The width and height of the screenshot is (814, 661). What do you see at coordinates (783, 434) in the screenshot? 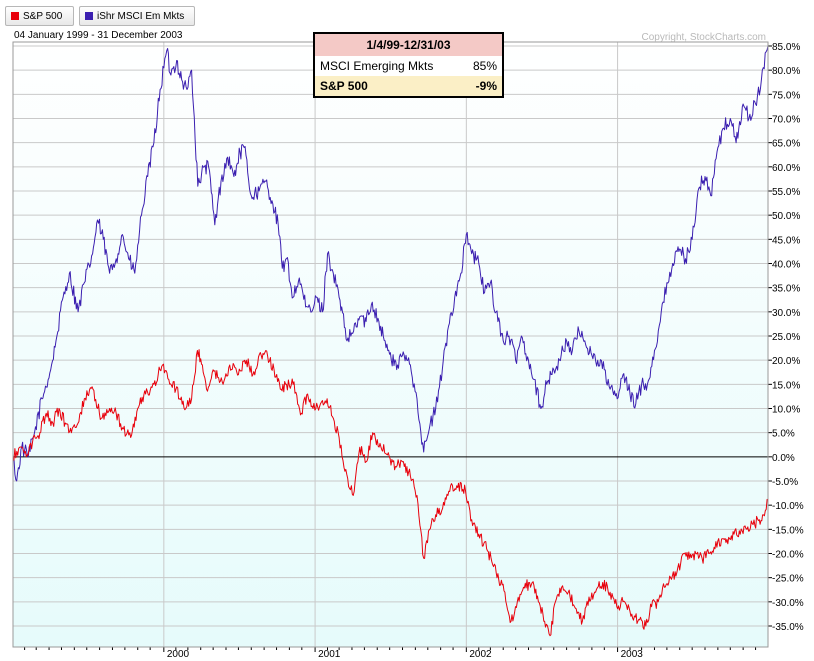
I see `y-tick-label: 5.0%` at bounding box center [783, 434].